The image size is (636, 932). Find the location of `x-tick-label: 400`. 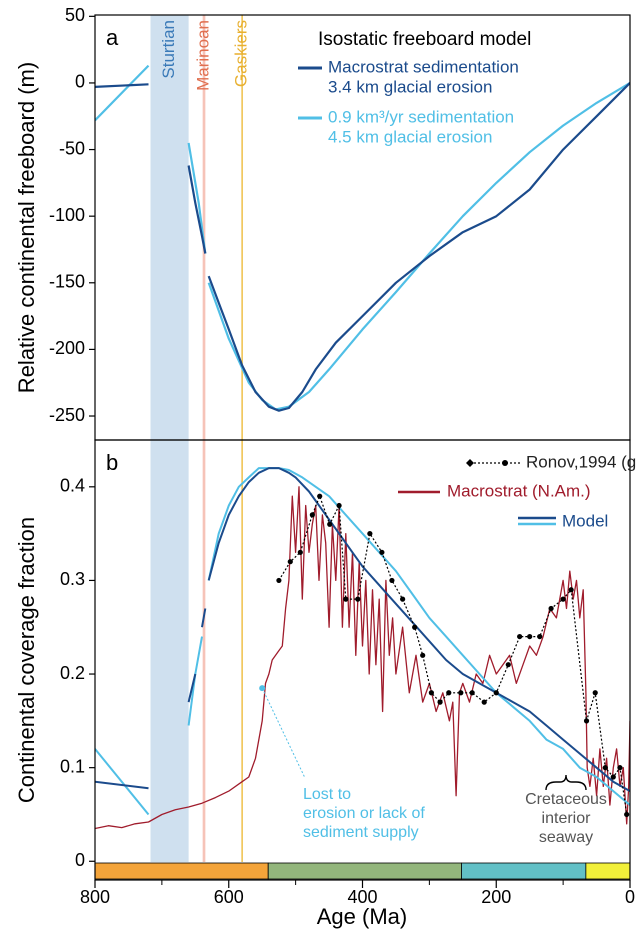

x-tick-label: 400 is located at coordinates (362, 897).